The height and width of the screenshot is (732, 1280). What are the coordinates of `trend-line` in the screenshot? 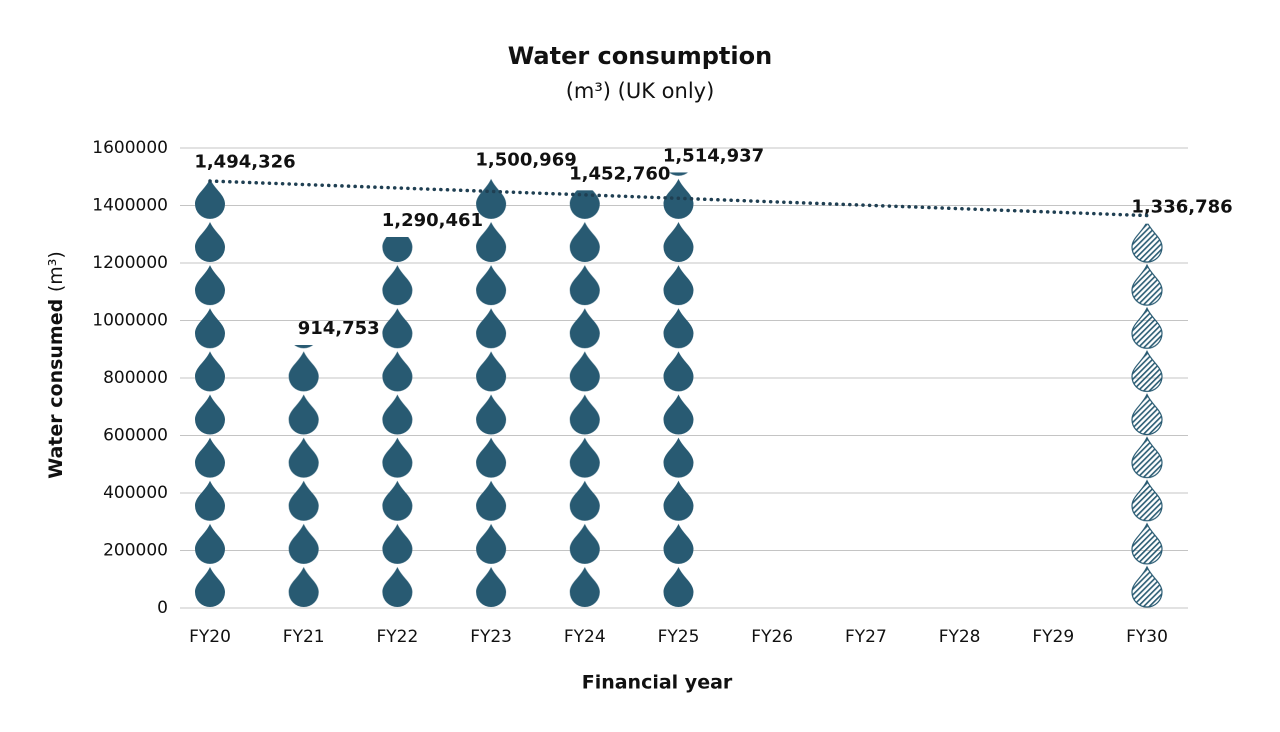 It's located at (678, 198).